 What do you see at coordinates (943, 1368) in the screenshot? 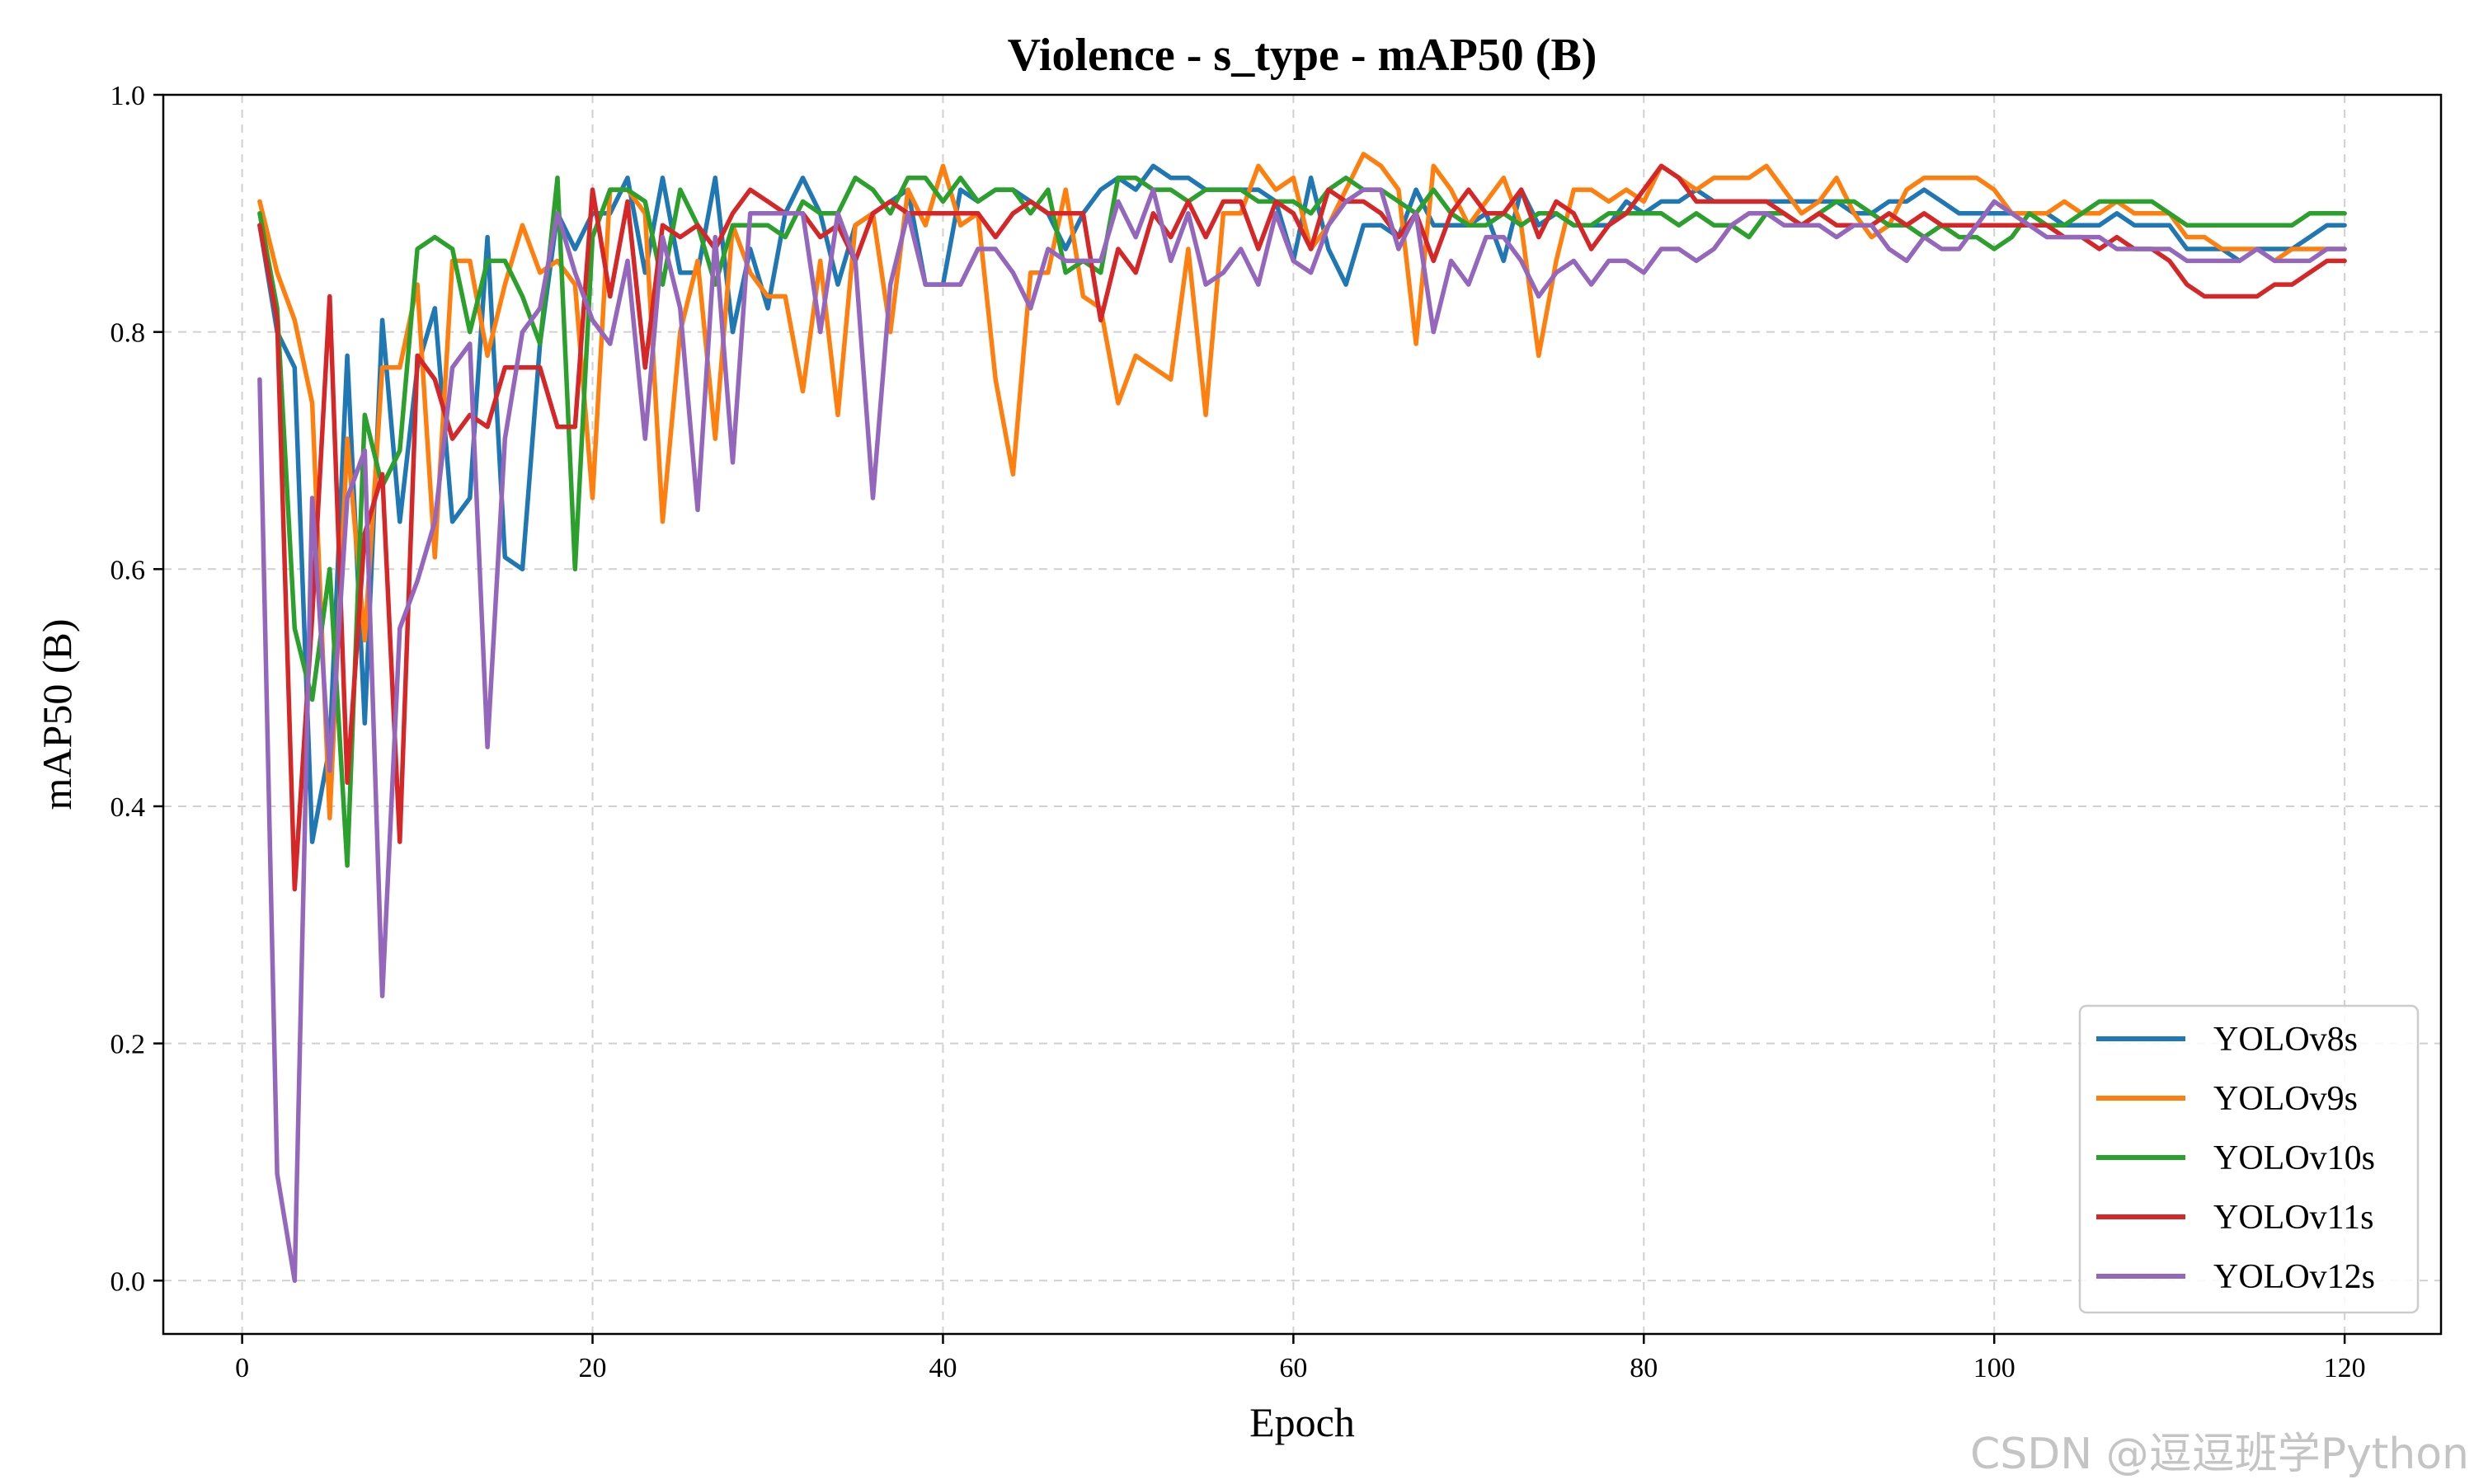
I see `x-tick-label: 40` at bounding box center [943, 1368].